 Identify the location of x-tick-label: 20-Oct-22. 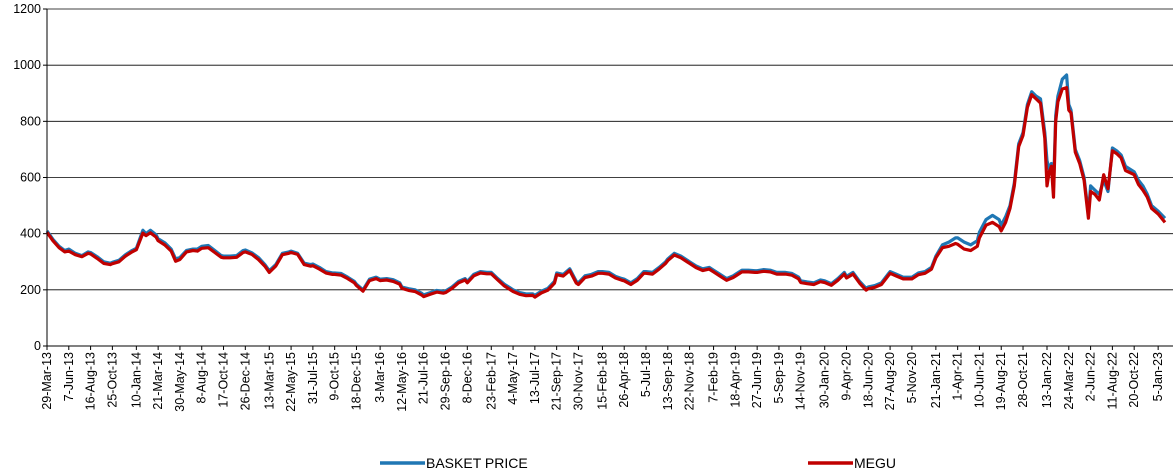
(1134, 380).